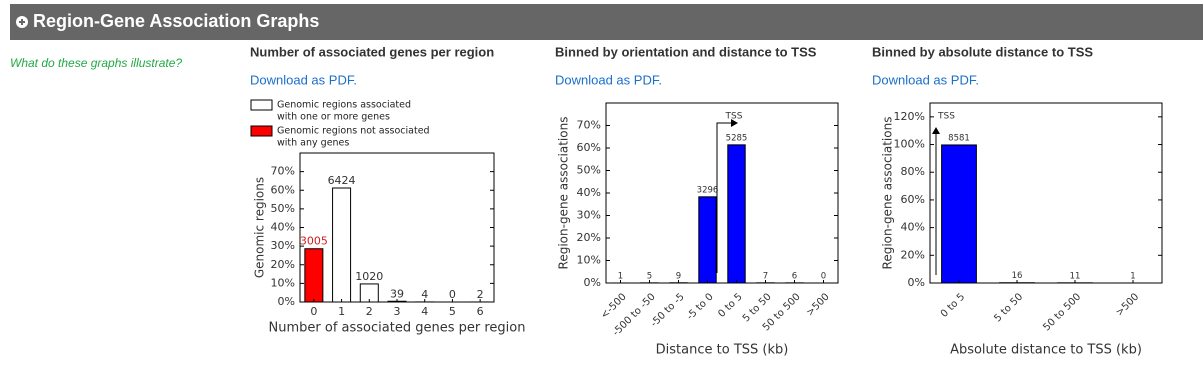  I want to click on legend-label: Genomic regions associated, so click(344, 105).